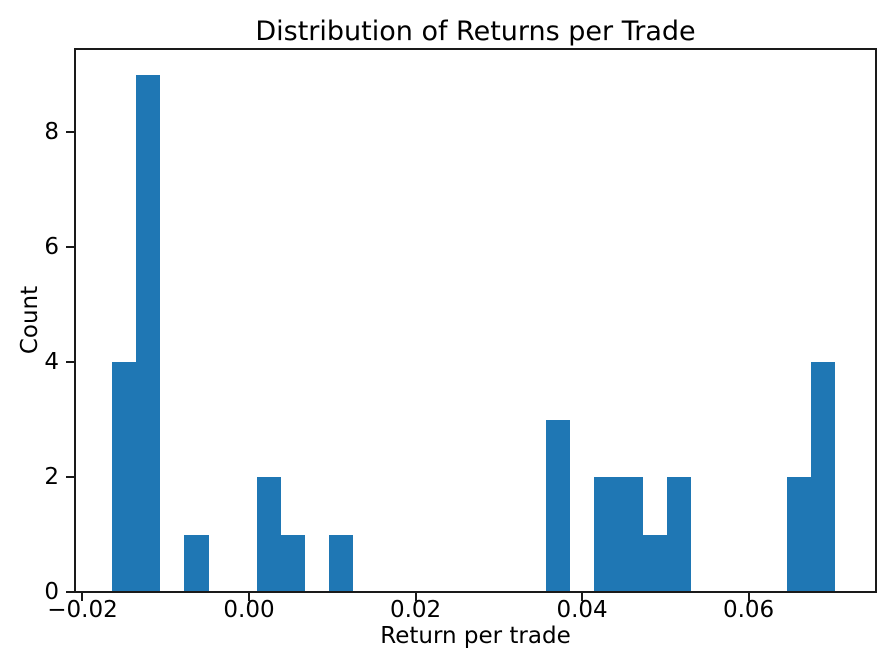 This screenshot has height=672, width=896. What do you see at coordinates (51, 246) in the screenshot?
I see `y-tick-label: 6` at bounding box center [51, 246].